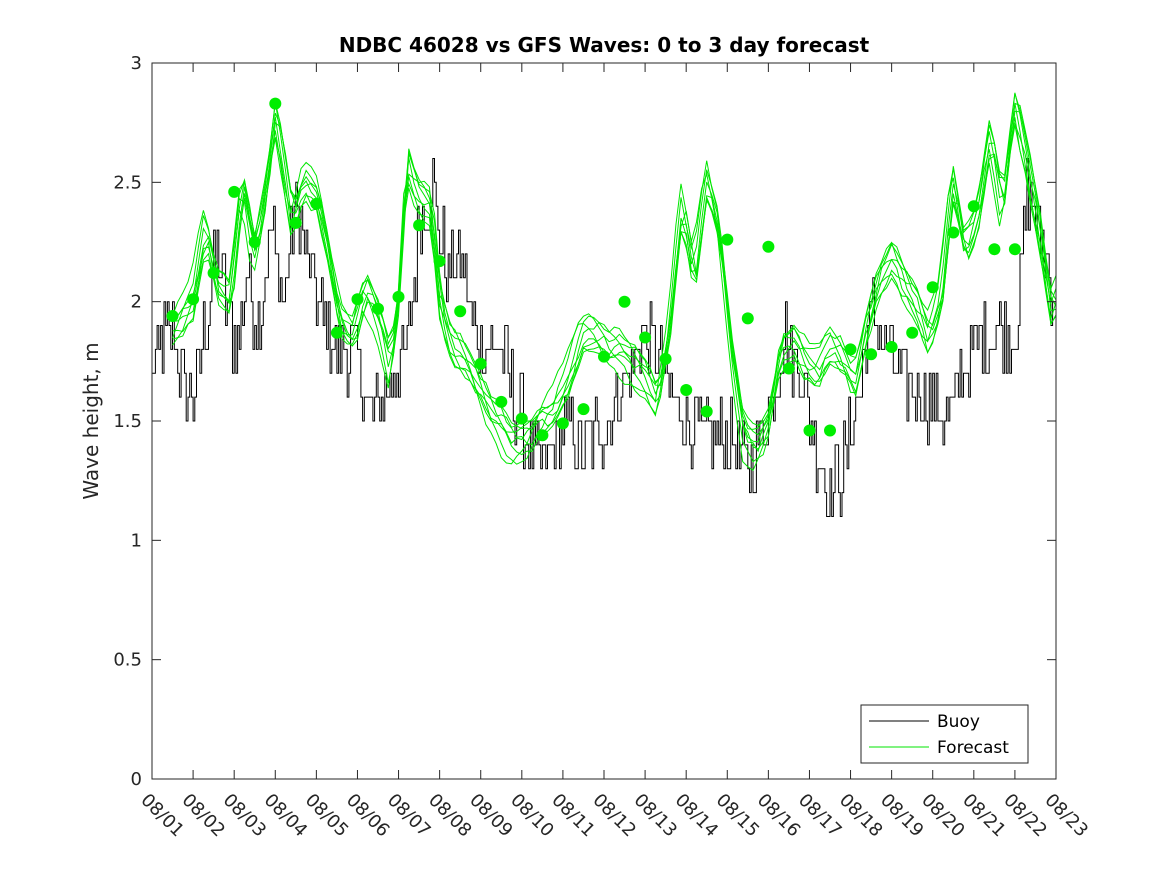 This screenshot has height=875, width=1167. Describe the element at coordinates (127, 182) in the screenshot. I see `y-tick-label: 2.5` at that location.